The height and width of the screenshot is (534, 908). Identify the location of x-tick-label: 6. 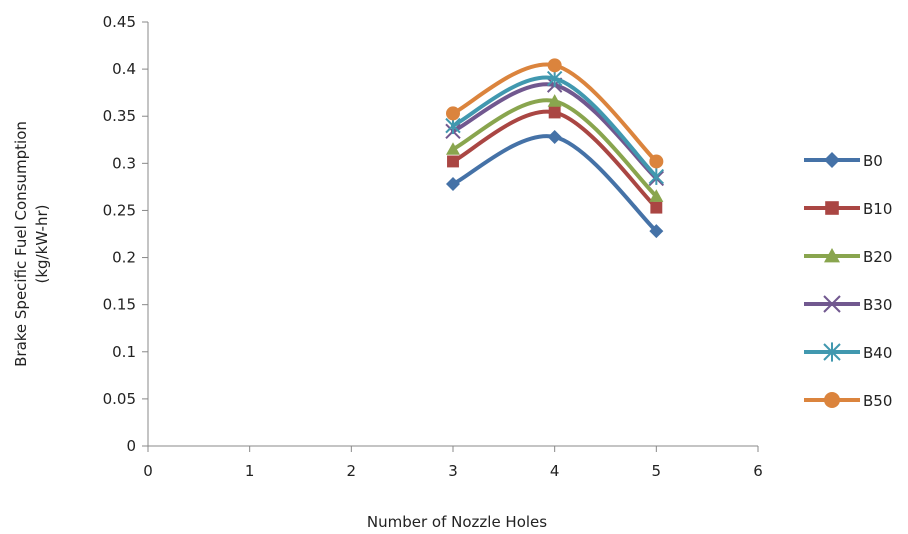
(758, 471).